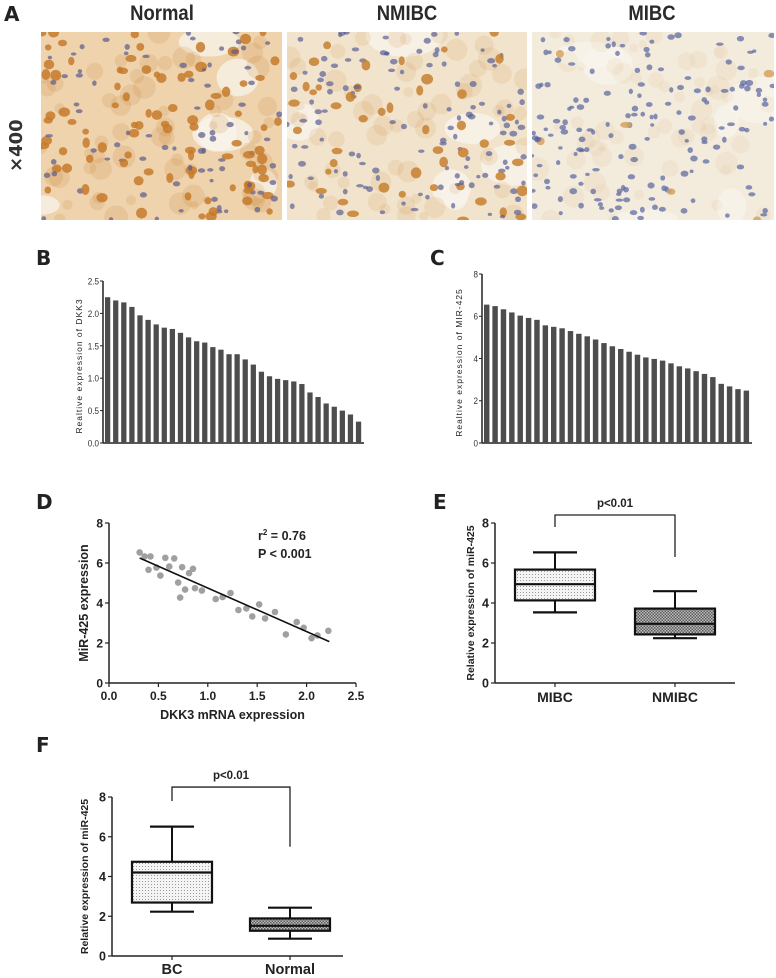  Describe the element at coordinates (652, 13) in the screenshot. I see `column-title-mibc: MIBC` at that location.